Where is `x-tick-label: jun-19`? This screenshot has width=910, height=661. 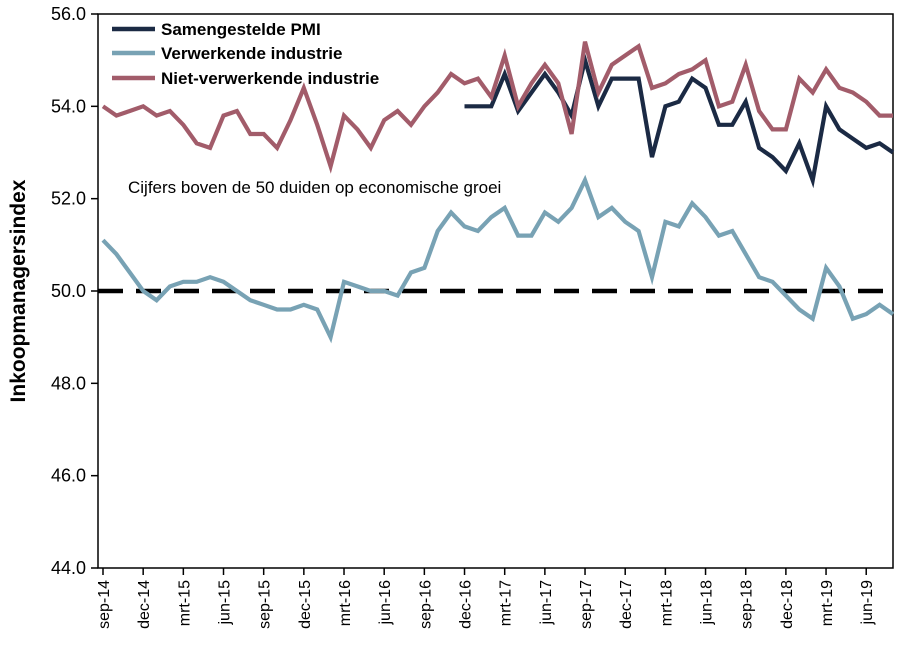
x-tick-label: jun-19 is located at coordinates (867, 603).